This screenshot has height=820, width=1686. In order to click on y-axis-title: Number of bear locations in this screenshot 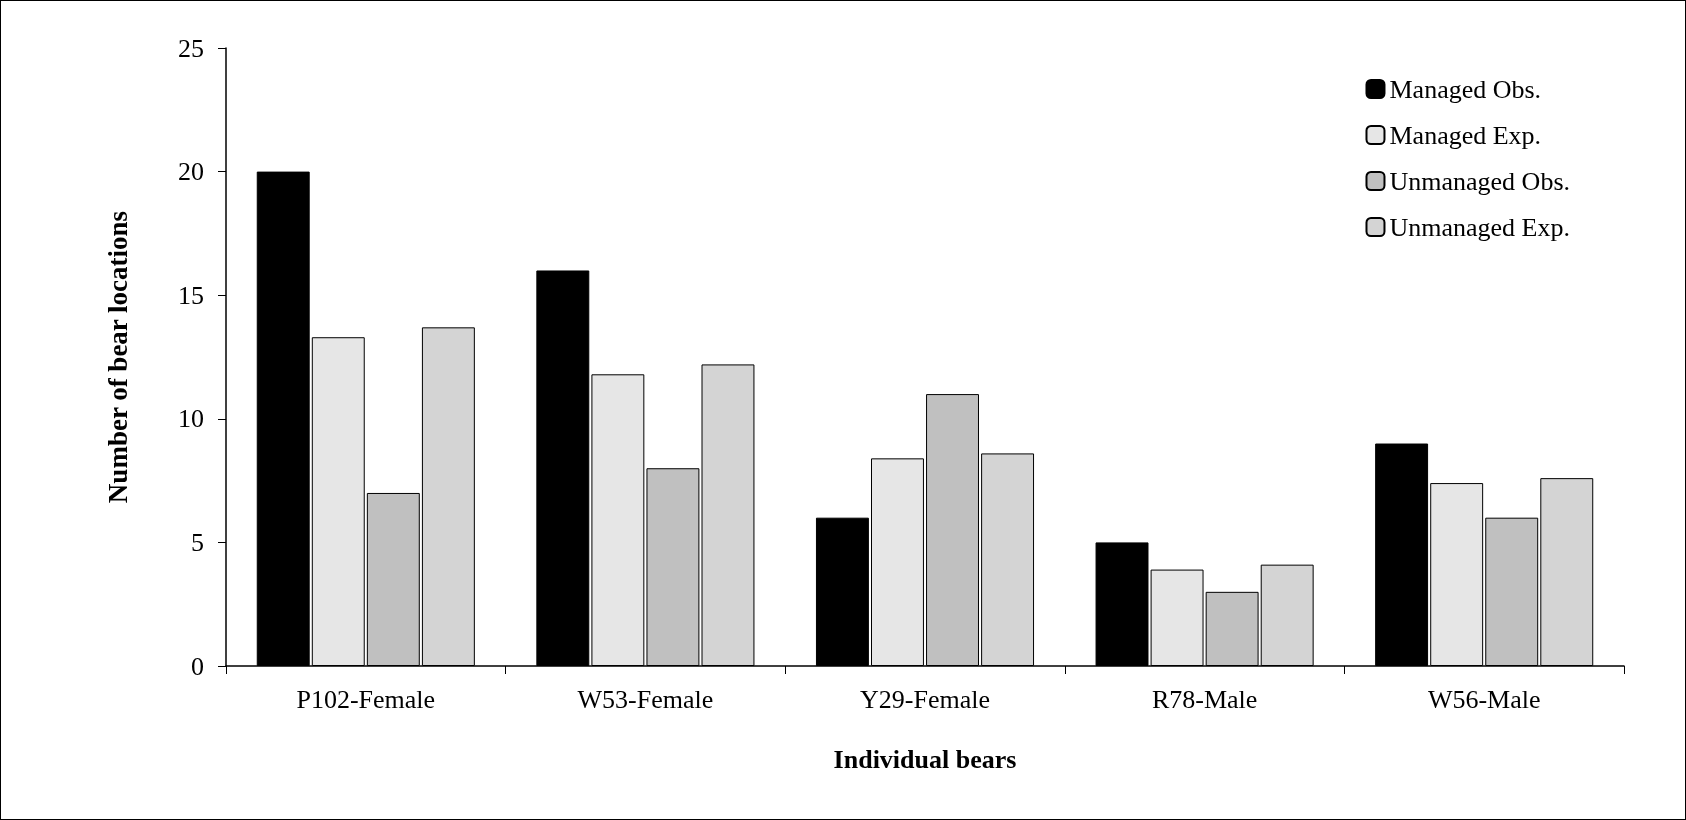, I will do `click(117, 357)`.